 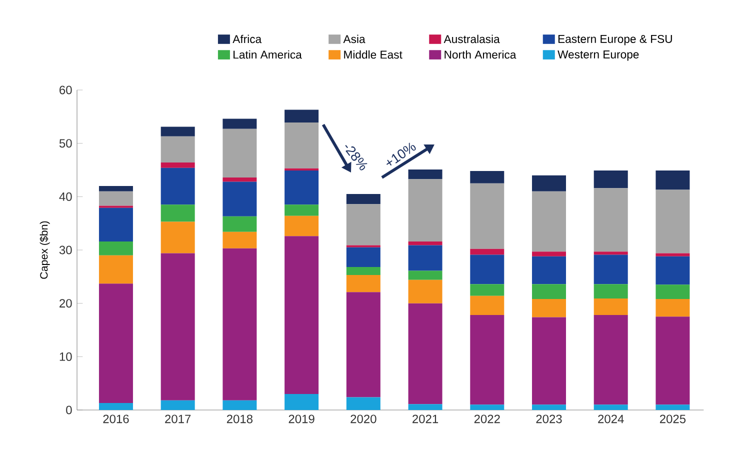 I want to click on y-tick-label: 20, so click(x=66, y=303).